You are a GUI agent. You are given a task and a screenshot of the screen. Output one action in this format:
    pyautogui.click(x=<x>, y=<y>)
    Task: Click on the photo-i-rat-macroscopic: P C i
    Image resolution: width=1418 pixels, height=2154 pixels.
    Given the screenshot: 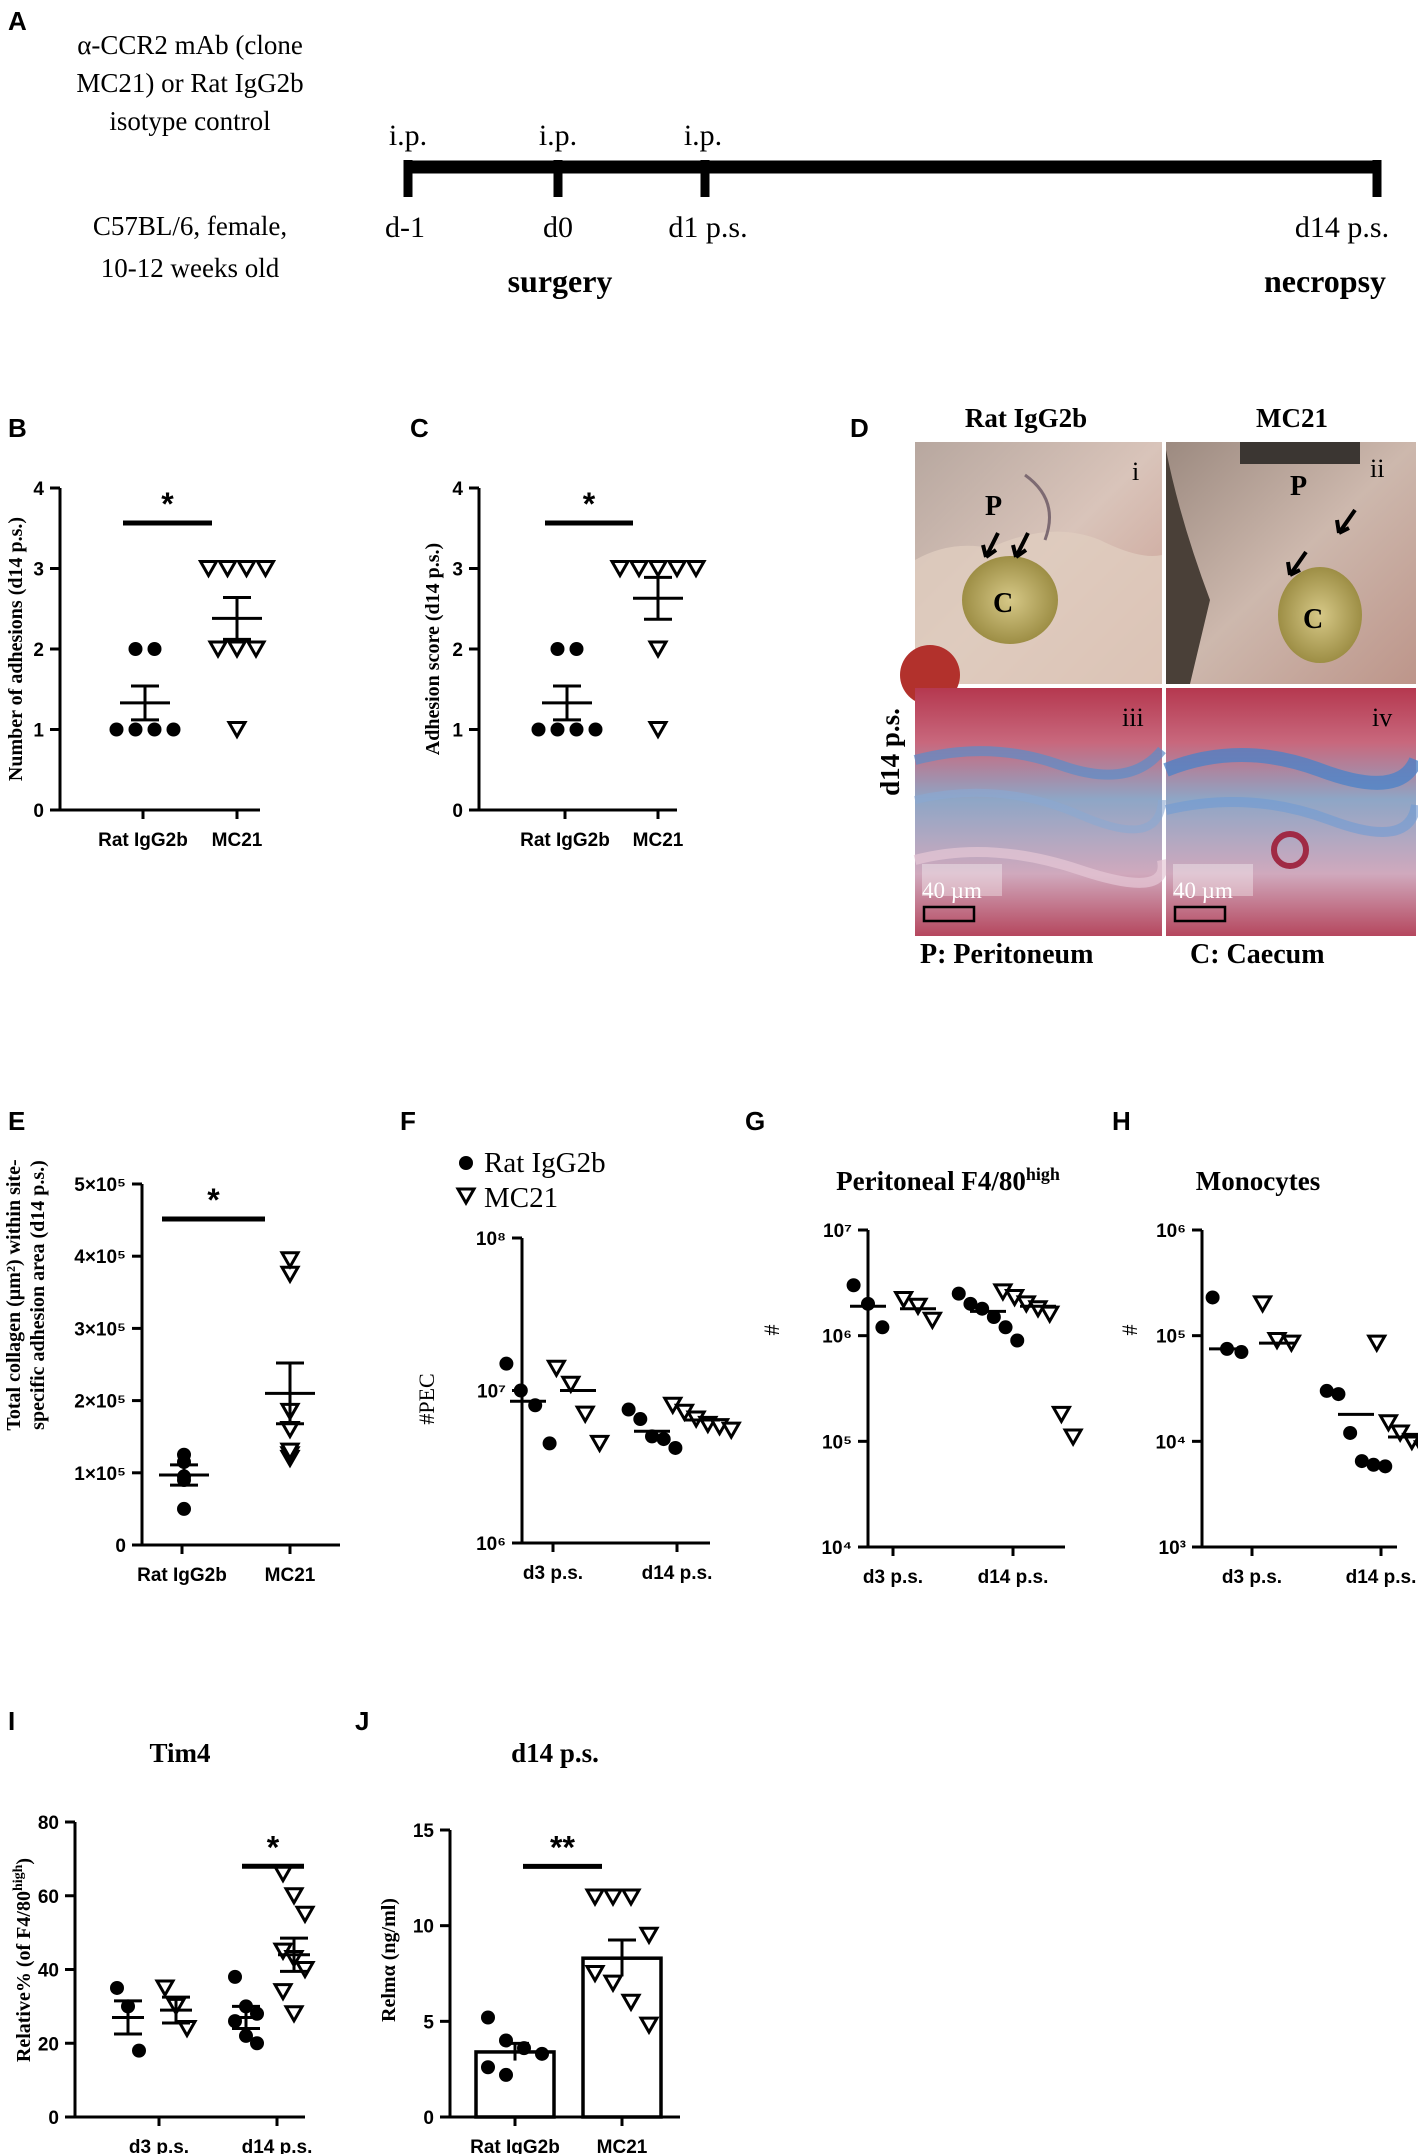 What is the action you would take?
    pyautogui.click(x=1031, y=573)
    